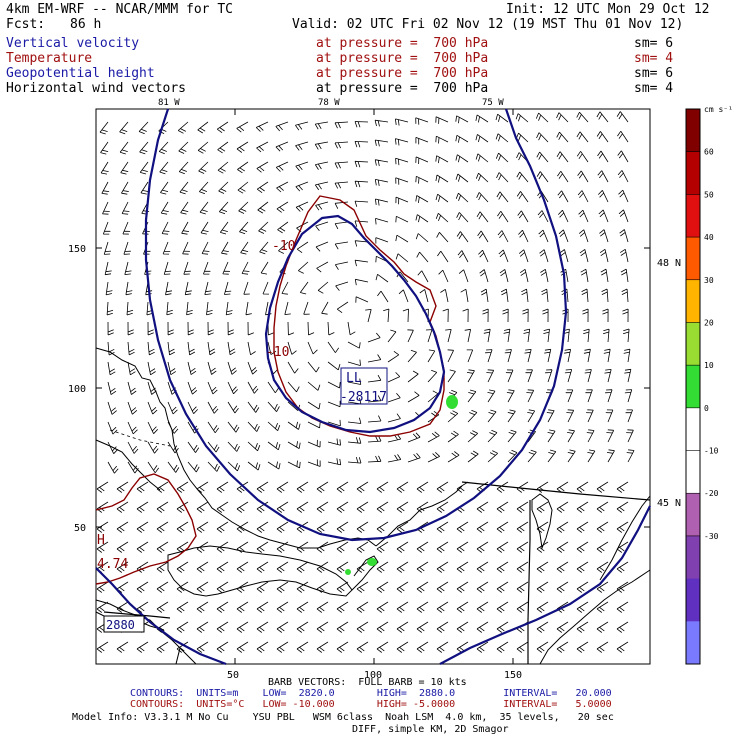 Image resolution: width=740 pixels, height=740 pixels. Describe the element at coordinates (654, 58) in the screenshot. I see `field-sm-temperature: sm= 4` at that location.